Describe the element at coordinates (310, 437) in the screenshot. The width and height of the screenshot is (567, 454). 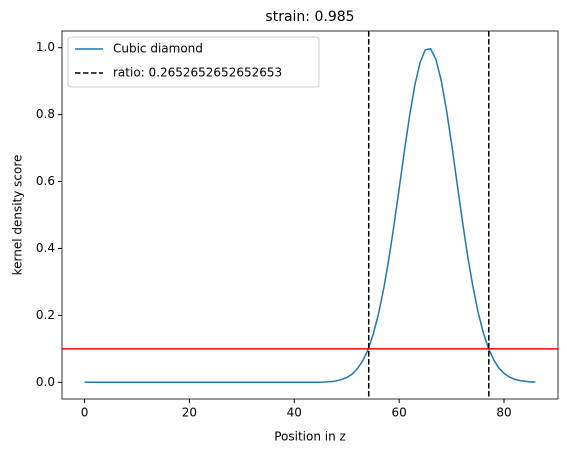
I see `x-axis-label: Position in z` at that location.